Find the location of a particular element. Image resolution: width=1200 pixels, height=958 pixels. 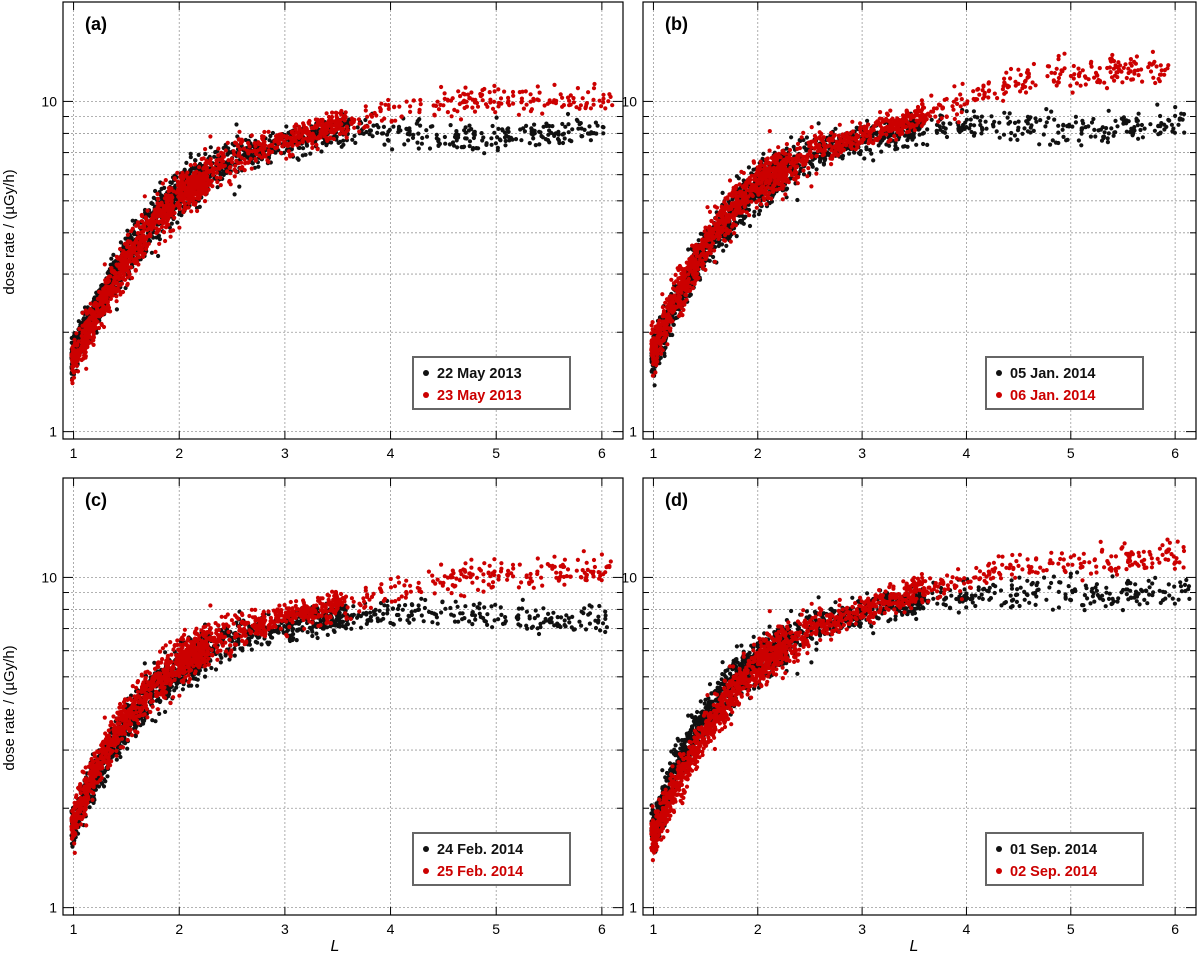

y-axis-label-bottom: dose rate / (µGy/h) is located at coordinates (9, 707).